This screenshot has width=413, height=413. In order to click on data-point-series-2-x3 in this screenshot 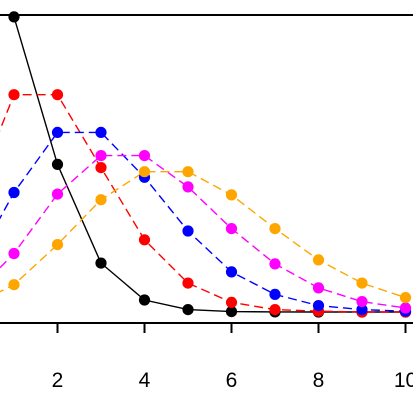, I will do `click(101, 168)`.